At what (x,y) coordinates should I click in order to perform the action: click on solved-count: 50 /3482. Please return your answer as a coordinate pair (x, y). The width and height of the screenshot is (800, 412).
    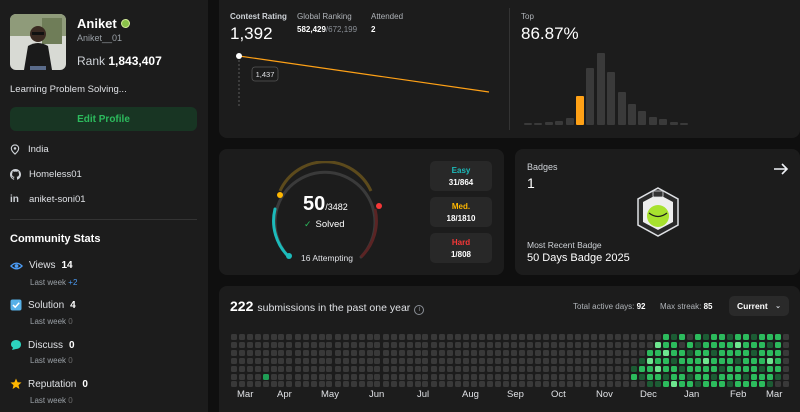
    Looking at the image, I should click on (325, 204).